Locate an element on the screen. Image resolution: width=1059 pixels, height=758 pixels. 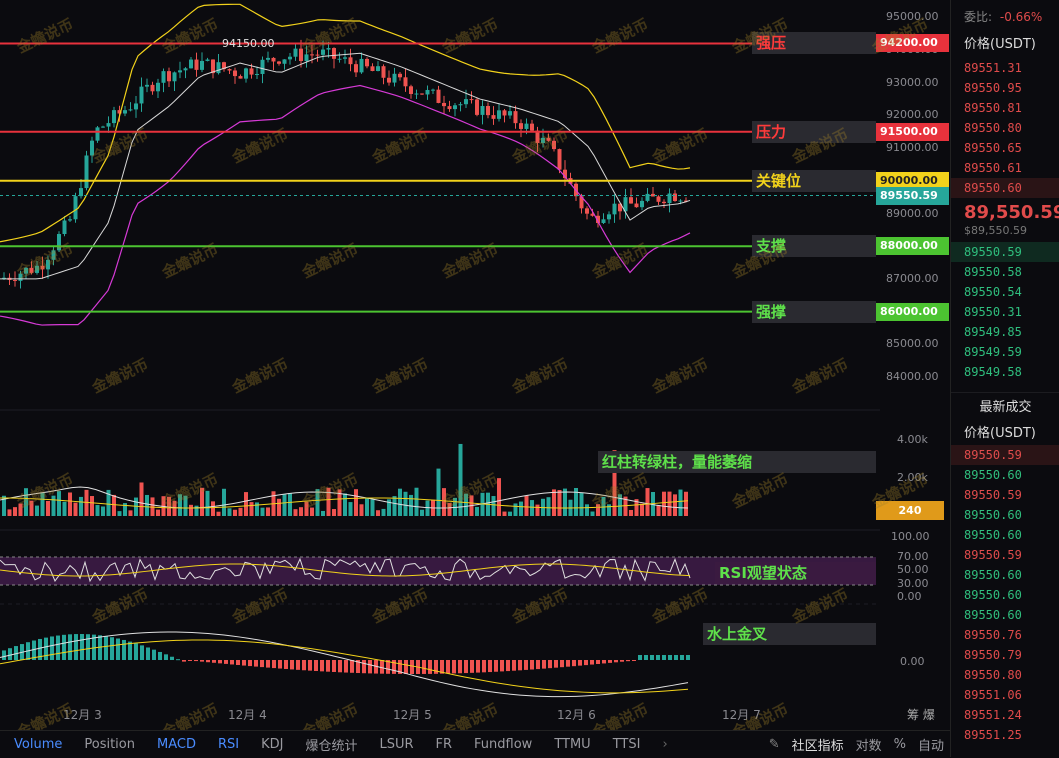
tab-position: Position is located at coordinates (109, 744).